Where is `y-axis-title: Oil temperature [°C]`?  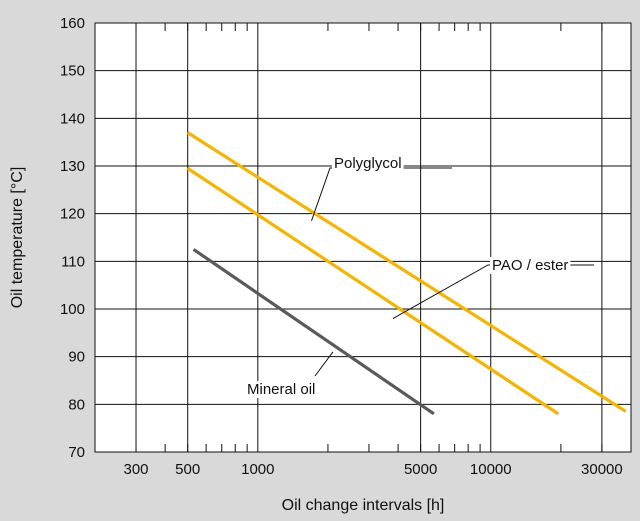 y-axis-title: Oil temperature [°C] is located at coordinates (17, 238).